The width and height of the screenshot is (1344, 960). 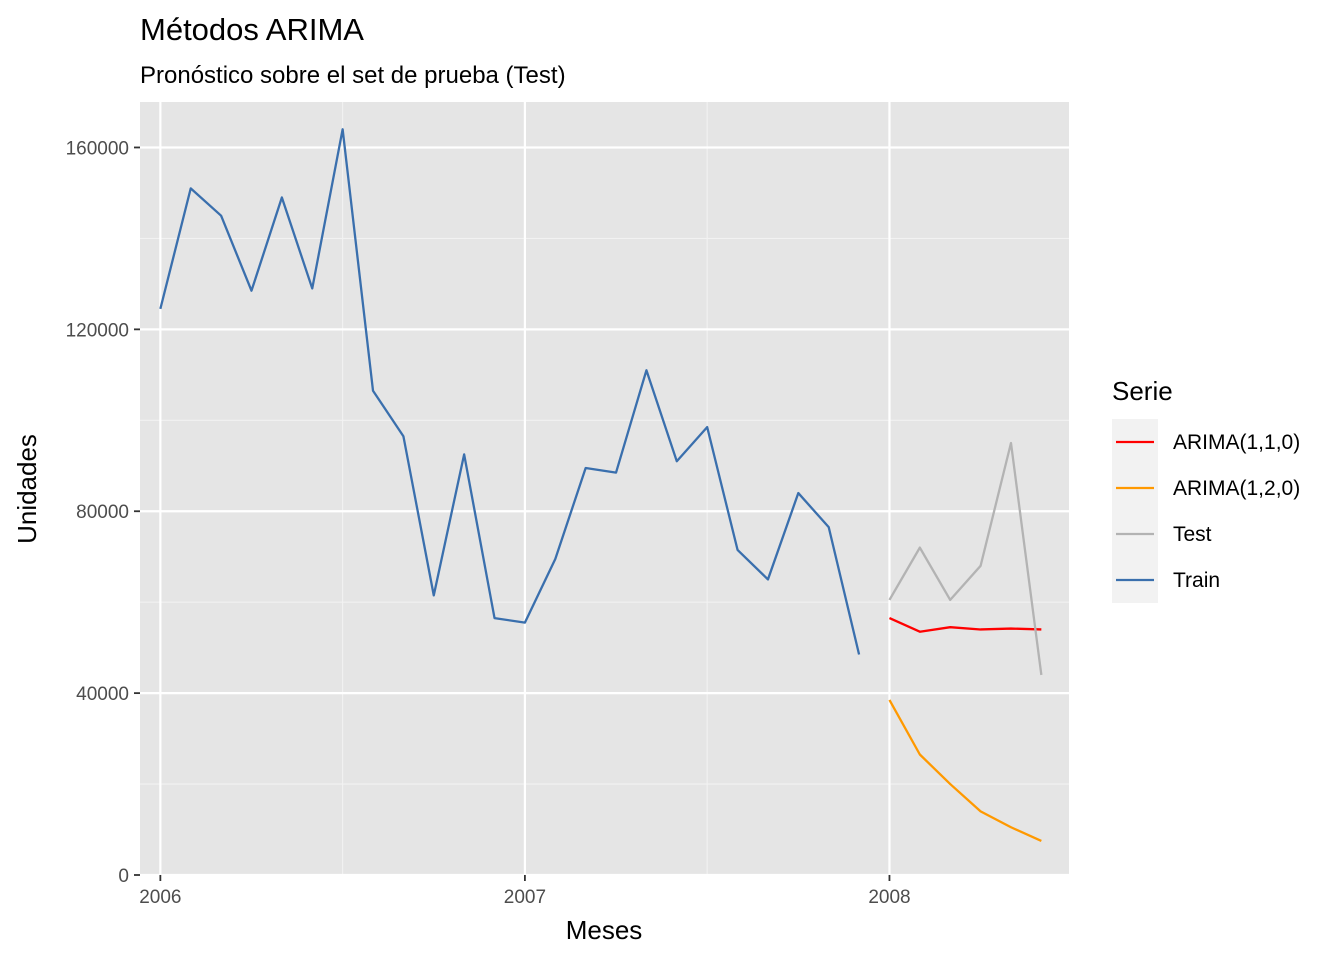 I want to click on chart-title: Métodos ARIMA, so click(x=252, y=29).